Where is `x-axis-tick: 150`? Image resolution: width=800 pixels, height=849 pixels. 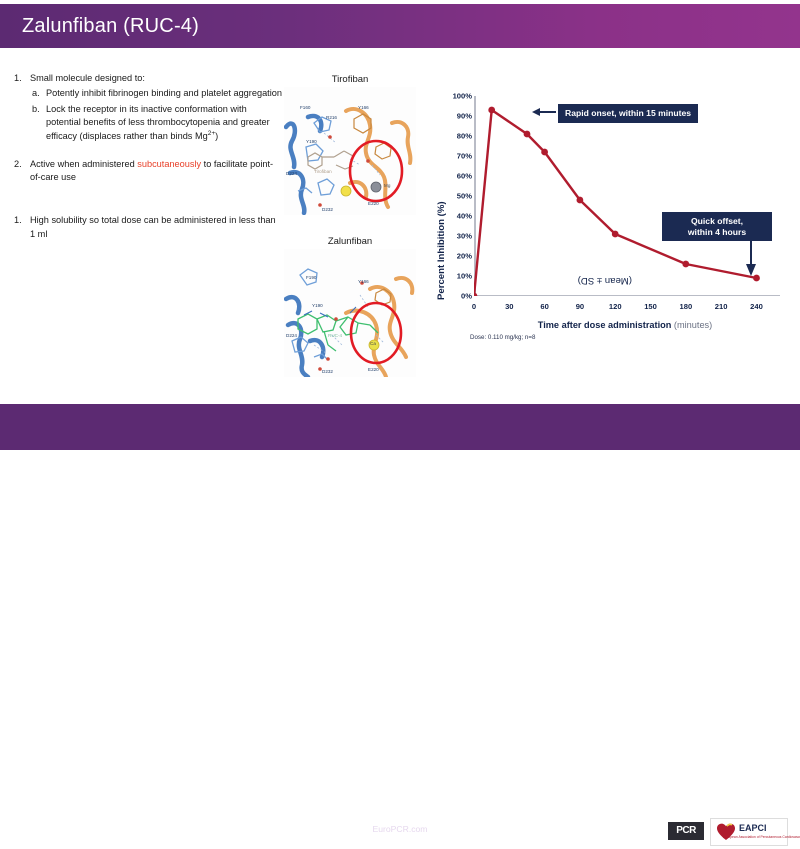 x-axis-tick: 150 is located at coordinates (650, 306).